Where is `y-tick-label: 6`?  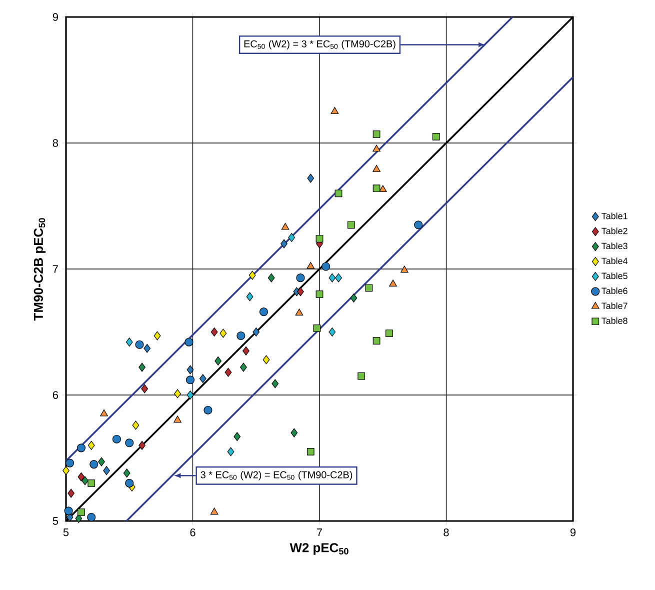 y-tick-label: 6 is located at coordinates (55, 395).